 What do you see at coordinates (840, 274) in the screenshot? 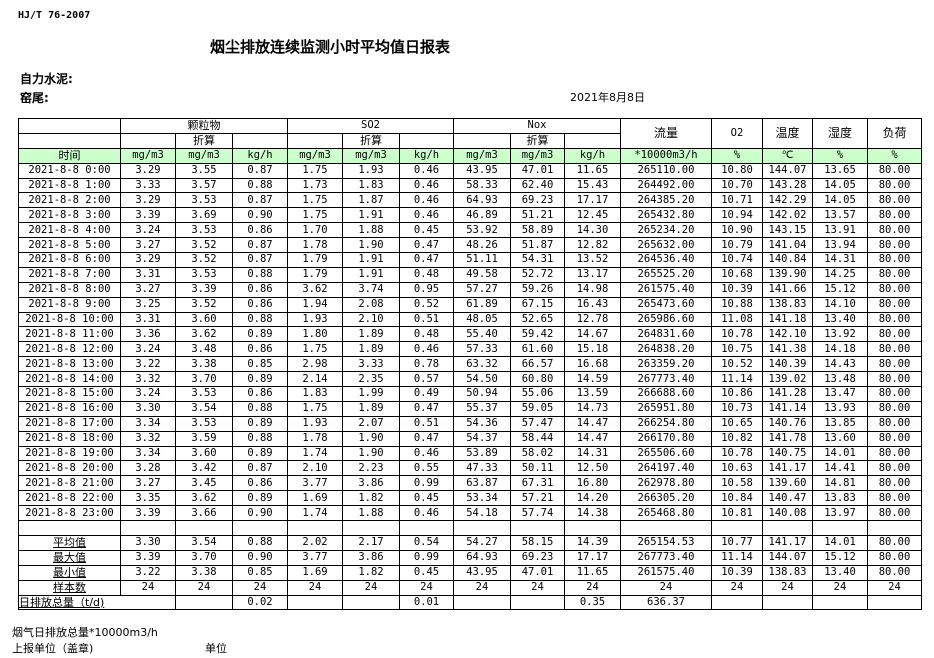
I see `table-cell: 14.25` at bounding box center [840, 274].